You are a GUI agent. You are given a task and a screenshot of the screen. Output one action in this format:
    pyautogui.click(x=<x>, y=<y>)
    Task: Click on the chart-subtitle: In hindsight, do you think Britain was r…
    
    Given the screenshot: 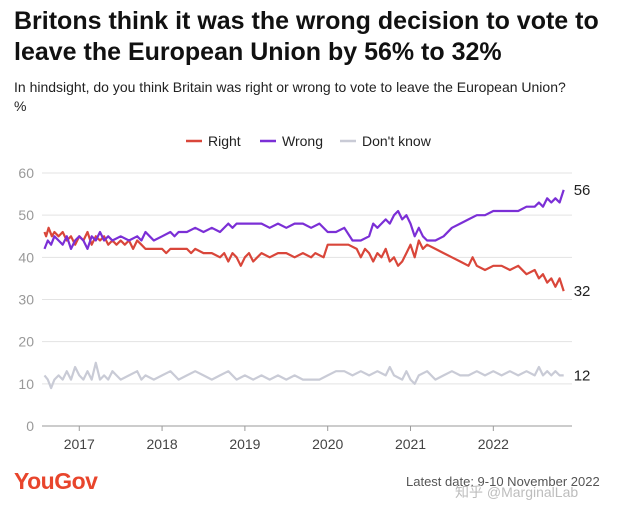 What is the action you would take?
    pyautogui.click(x=290, y=87)
    